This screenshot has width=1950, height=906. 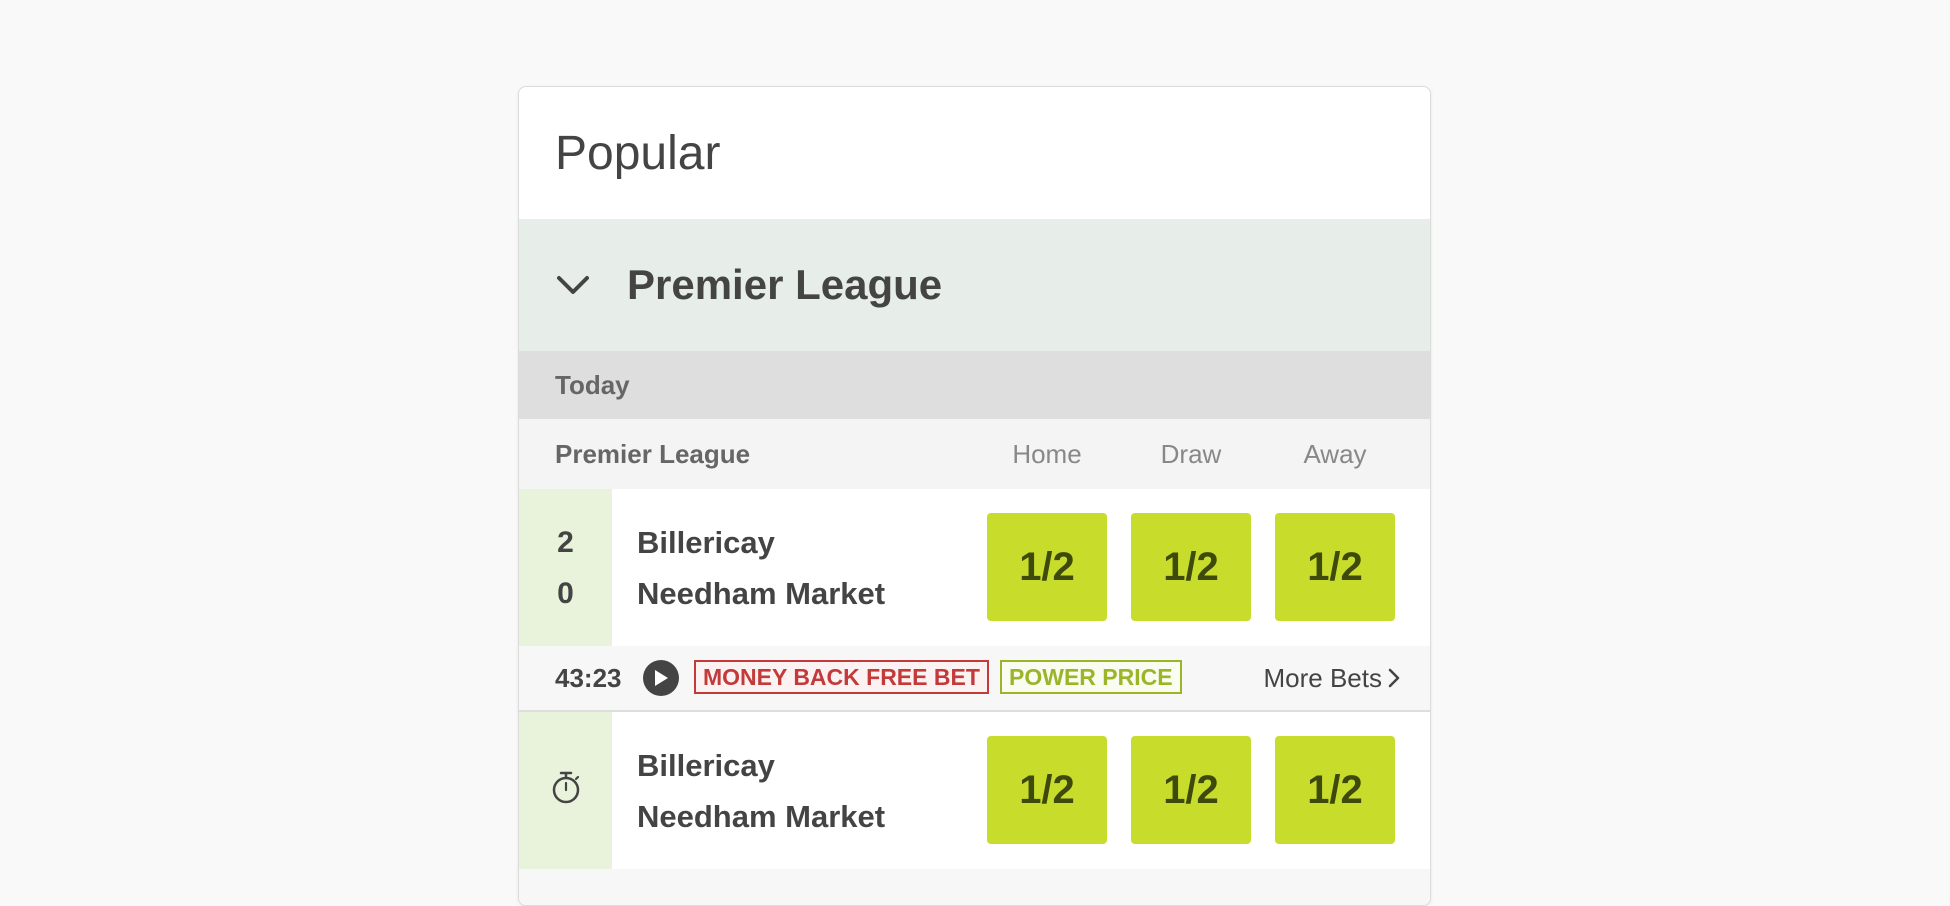 I want to click on money-back-badge: MONEY BACK FREE BET, so click(x=841, y=677).